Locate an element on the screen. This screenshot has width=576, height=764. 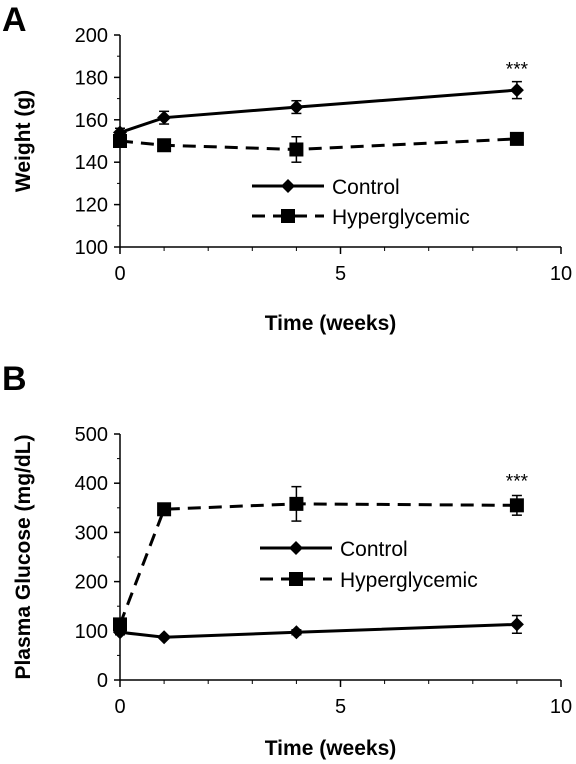
y-tick-label: 300 is located at coordinates (91, 533).